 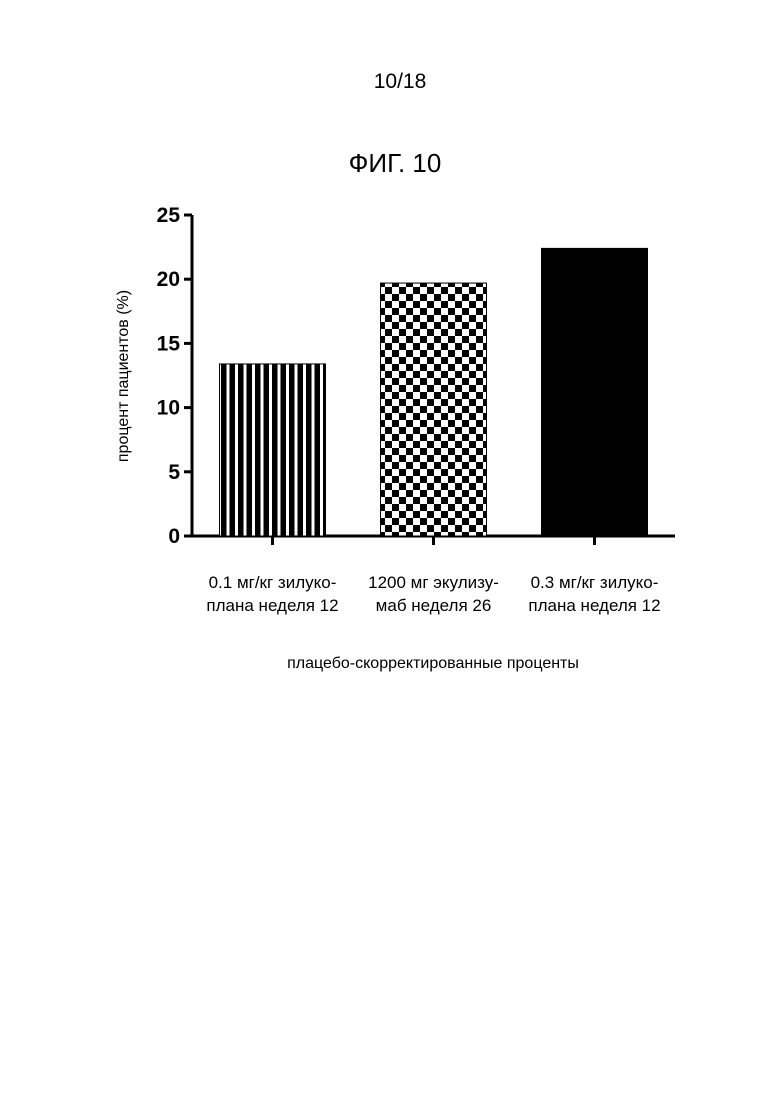 I want to click on y-tick-label: 10, so click(x=168, y=408).